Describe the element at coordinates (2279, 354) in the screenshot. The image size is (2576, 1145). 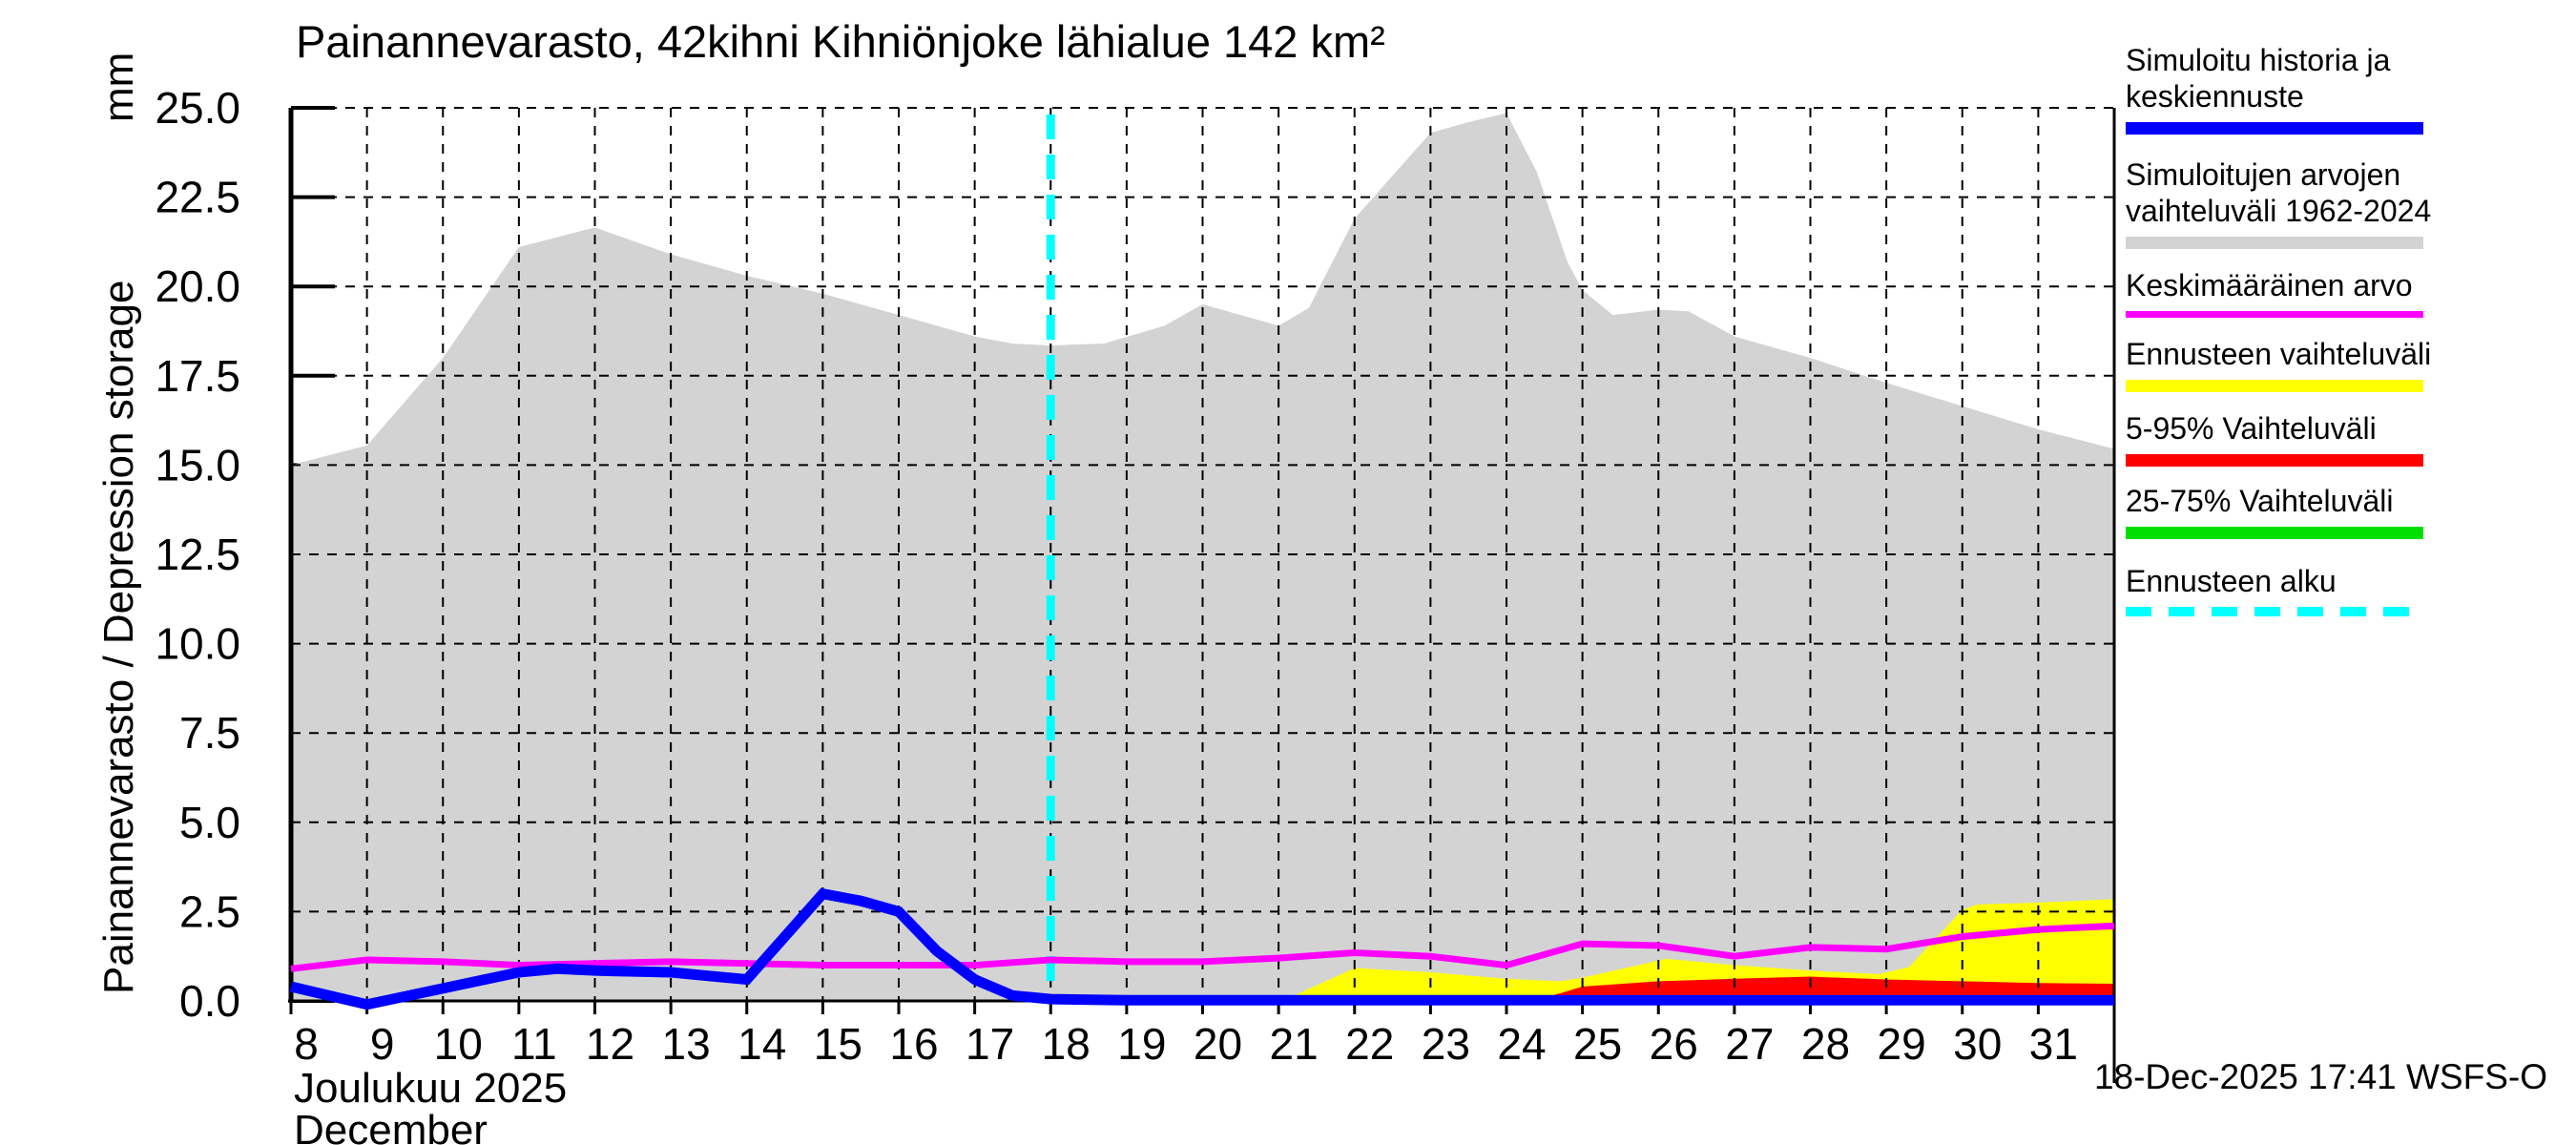
I see `legend-label-forecast-range: Ennusteen vaihteluväli` at that location.